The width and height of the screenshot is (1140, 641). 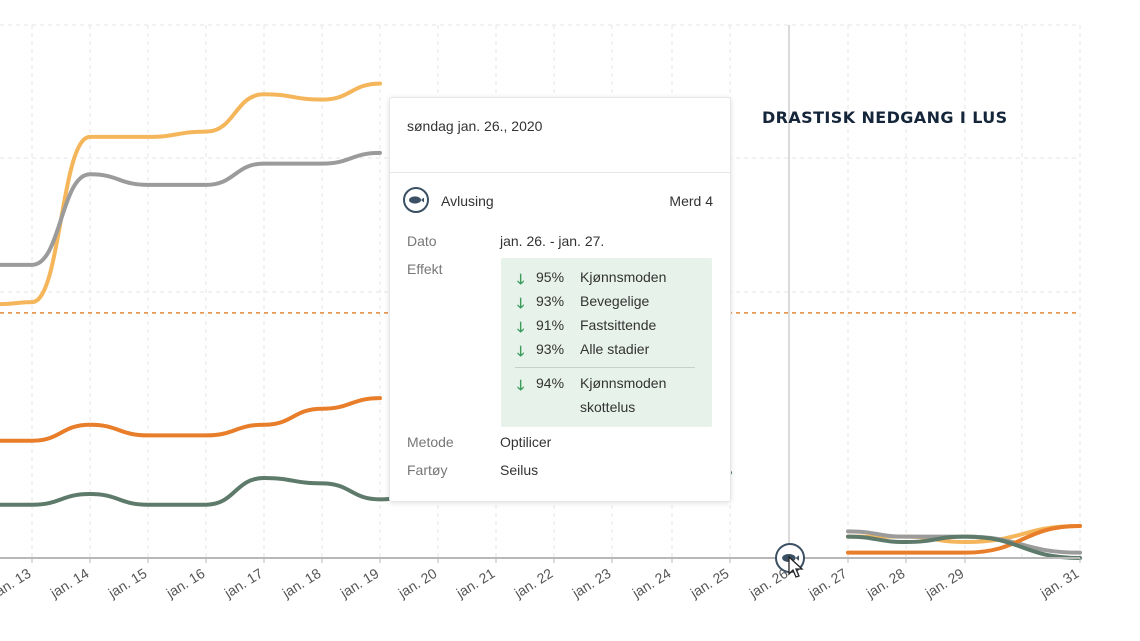 I want to click on x-tick-label: jan. 31, so click(x=1059, y=583).